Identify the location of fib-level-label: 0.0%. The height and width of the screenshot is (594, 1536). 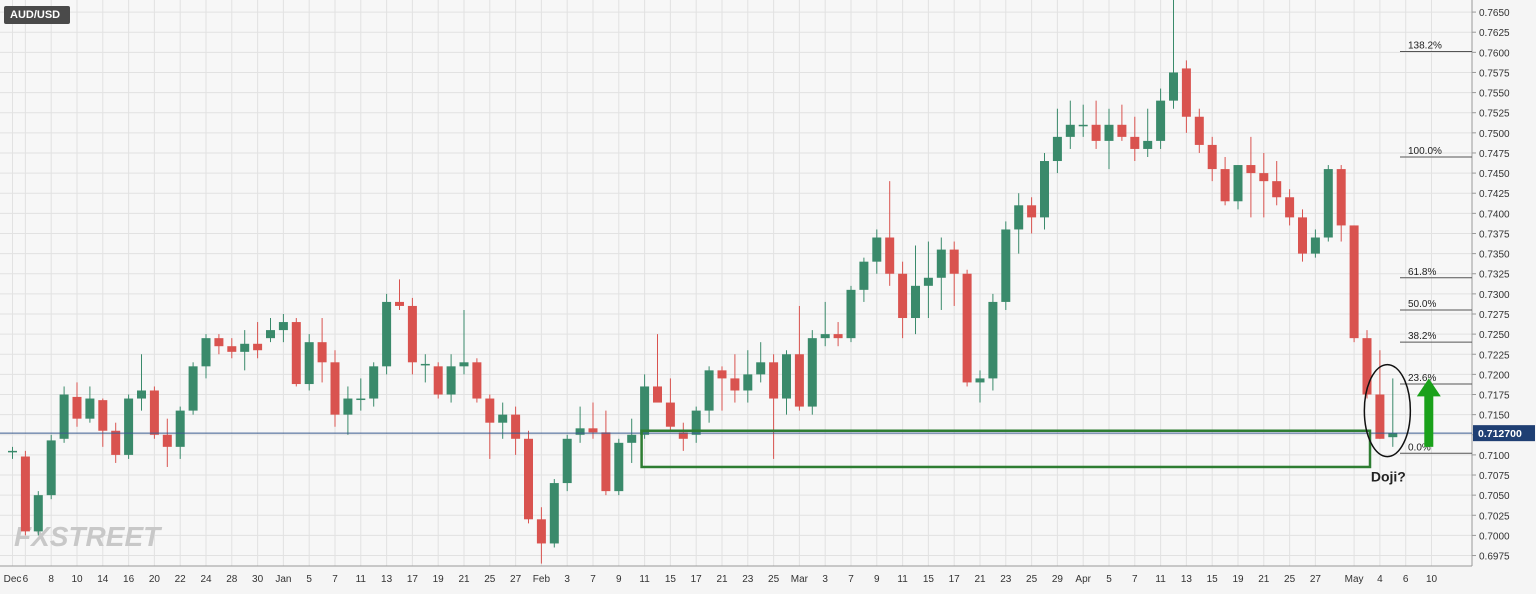
(1419, 447).